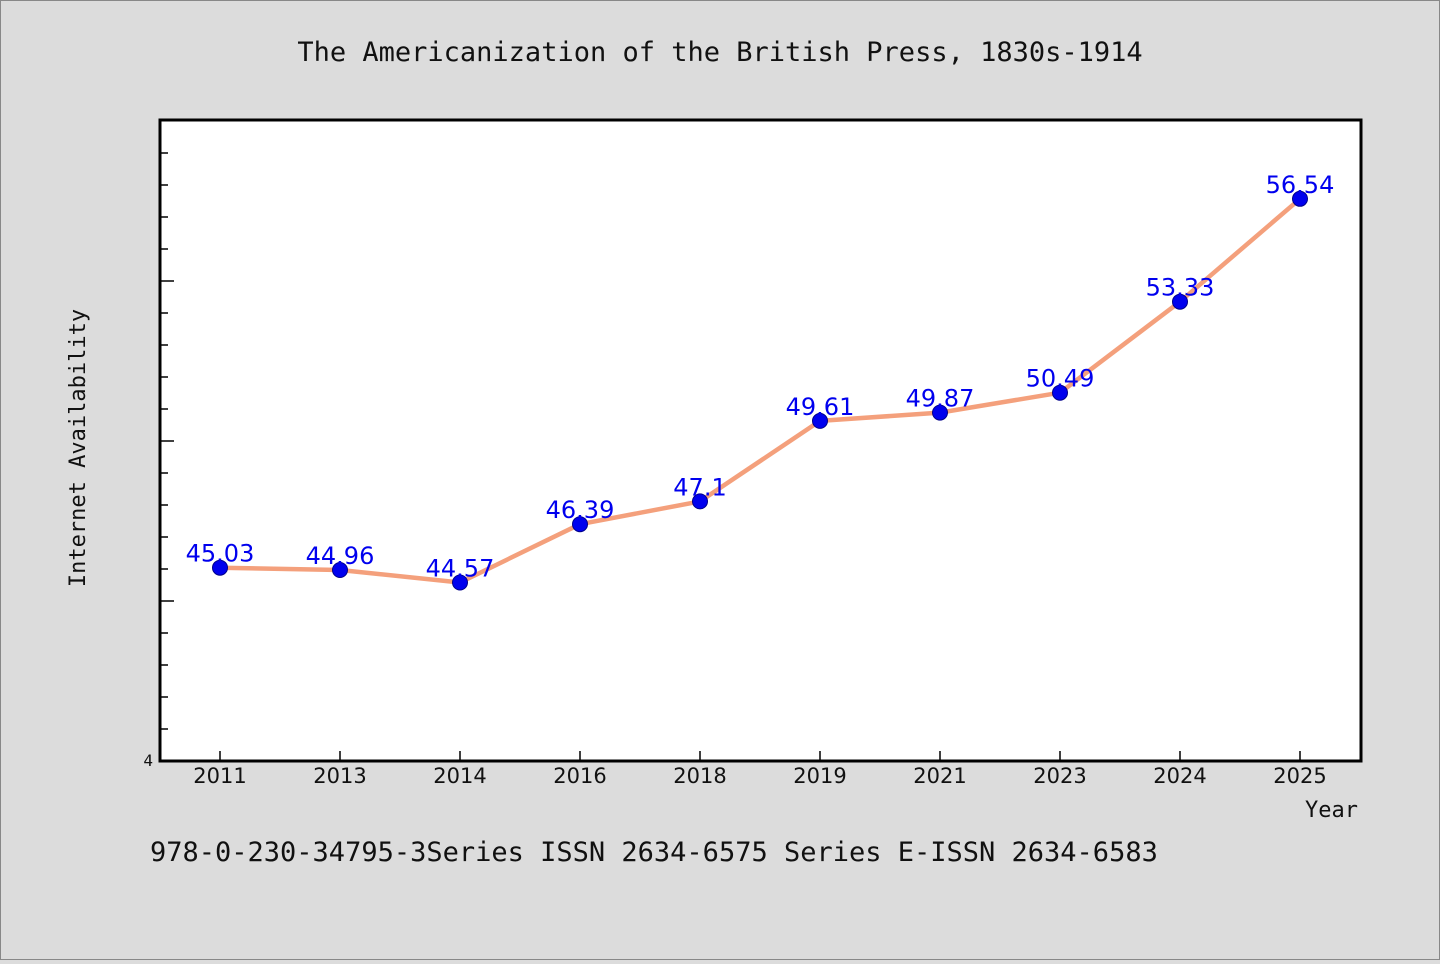 The height and width of the screenshot is (964, 1440). Describe the element at coordinates (580, 510) in the screenshot. I see `data-label: 46.39` at that location.